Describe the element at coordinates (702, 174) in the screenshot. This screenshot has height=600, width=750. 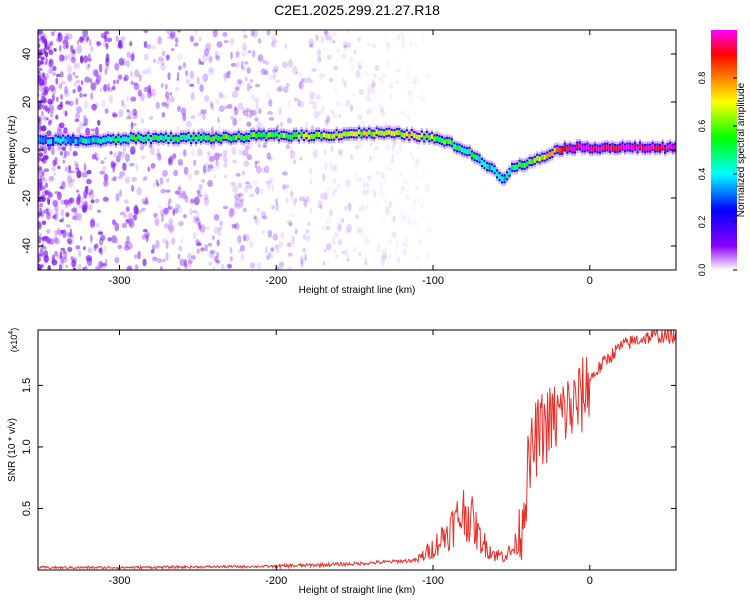
I see `colorbar-tick-label: 0.4` at that location.